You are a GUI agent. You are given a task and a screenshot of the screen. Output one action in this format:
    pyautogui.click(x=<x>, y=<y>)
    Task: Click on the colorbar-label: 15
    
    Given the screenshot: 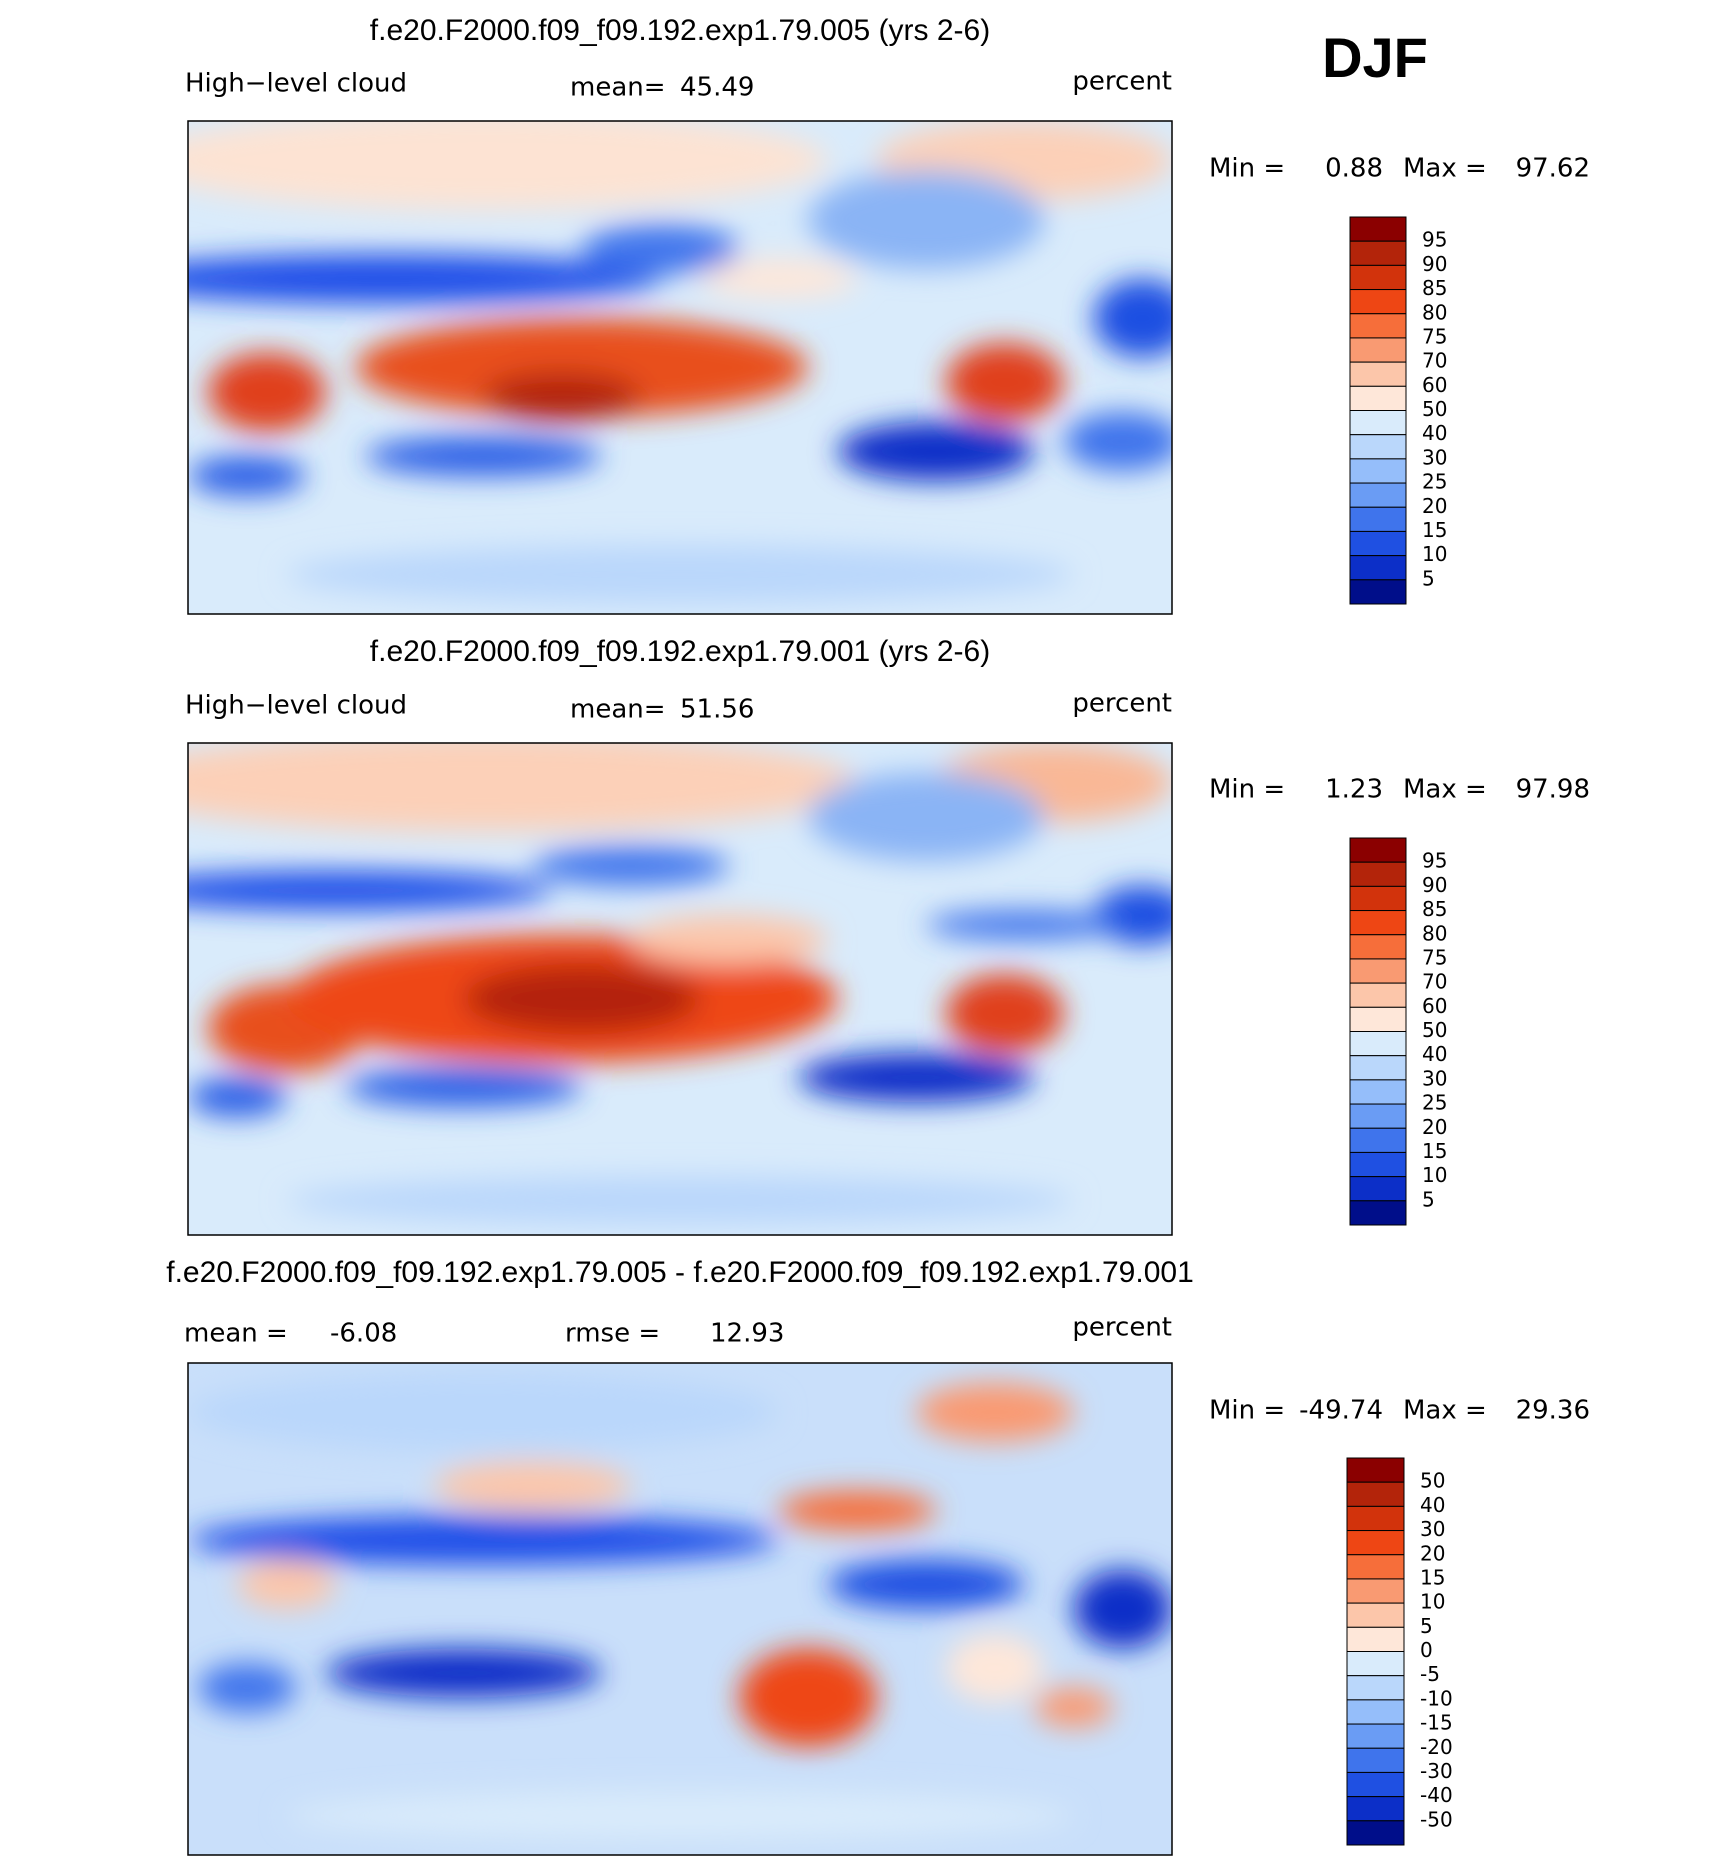 What is the action you would take?
    pyautogui.click(x=1432, y=1577)
    